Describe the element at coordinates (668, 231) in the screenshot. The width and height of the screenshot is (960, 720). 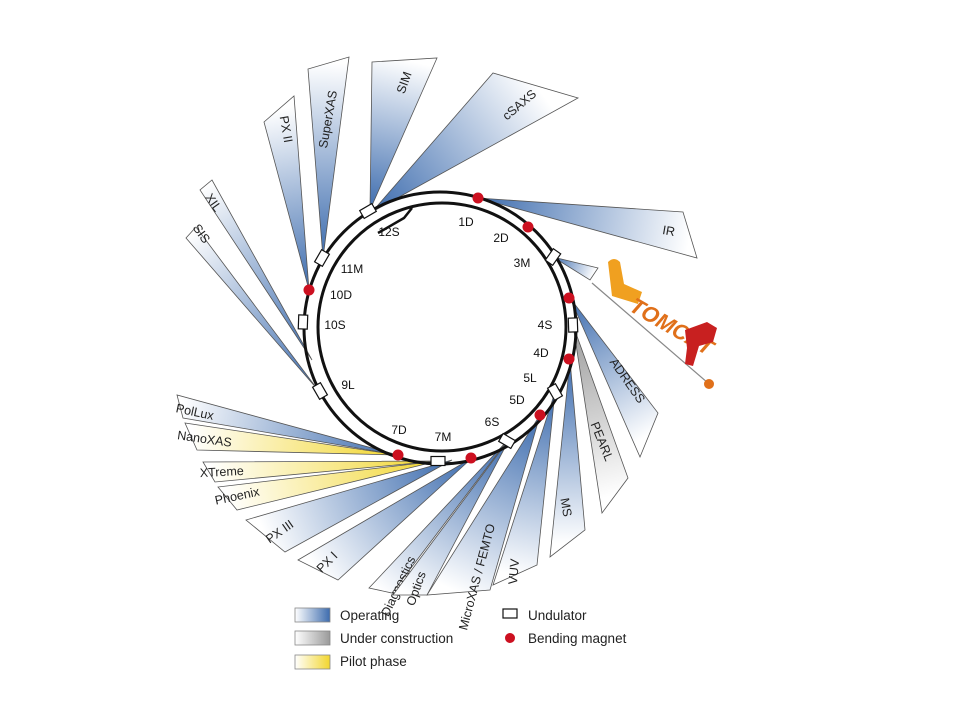
I see `beamline-label: IR` at that location.